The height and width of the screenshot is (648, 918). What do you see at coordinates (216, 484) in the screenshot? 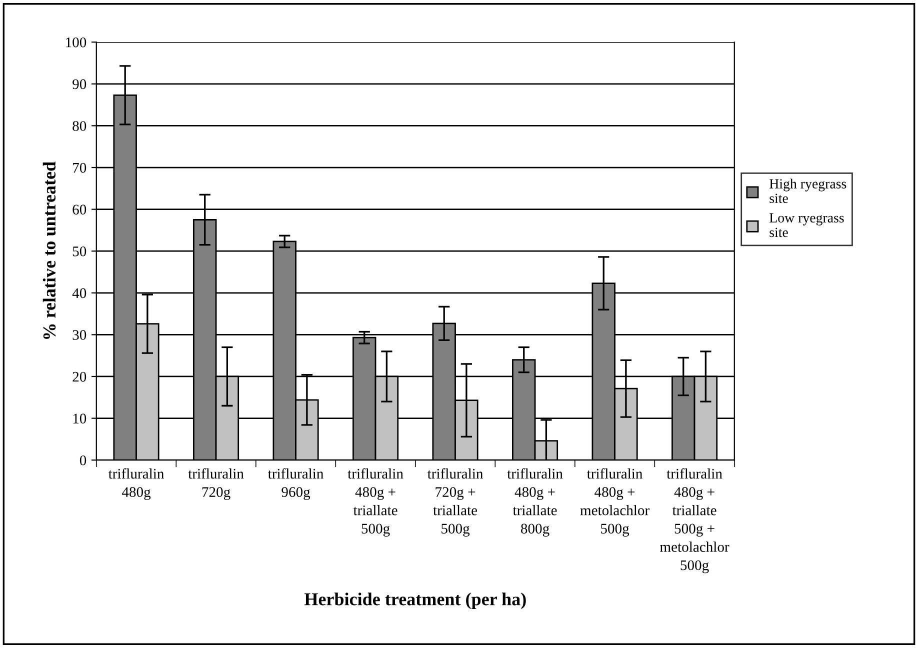
I see `x-tick-label: trifluralin 720g` at bounding box center [216, 484].